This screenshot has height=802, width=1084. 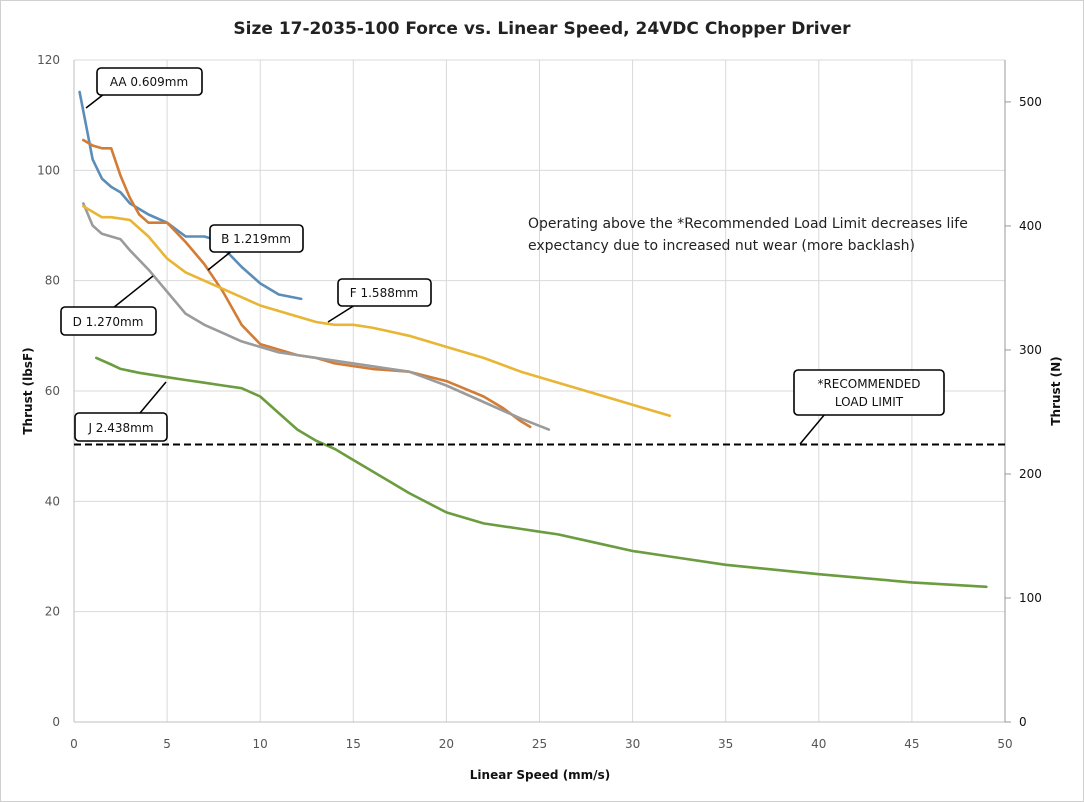 What do you see at coordinates (911, 744) in the screenshot?
I see `x-tick-label: 45` at bounding box center [911, 744].